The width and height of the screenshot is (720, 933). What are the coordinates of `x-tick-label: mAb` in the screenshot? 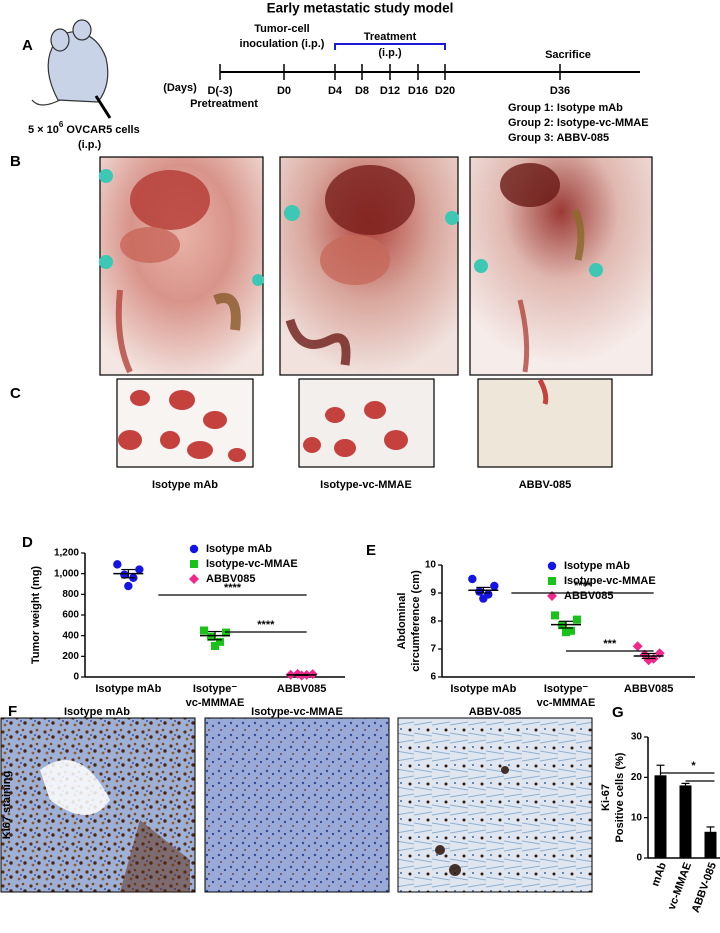 It's located at (659, 874).